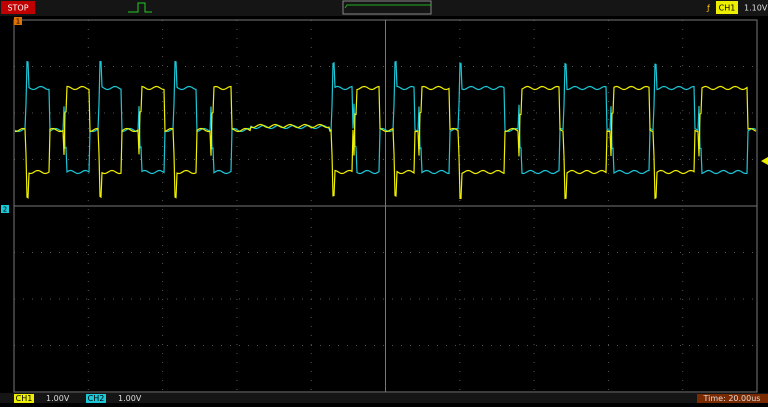  Describe the element at coordinates (708, 8) in the screenshot. I see `trigger-edge: ƒ` at that location.